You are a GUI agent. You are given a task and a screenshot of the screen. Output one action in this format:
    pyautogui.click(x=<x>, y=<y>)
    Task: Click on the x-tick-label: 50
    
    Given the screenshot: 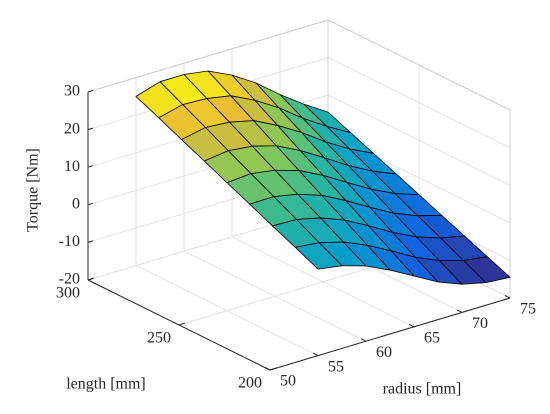 What is the action you would take?
    pyautogui.click(x=288, y=381)
    